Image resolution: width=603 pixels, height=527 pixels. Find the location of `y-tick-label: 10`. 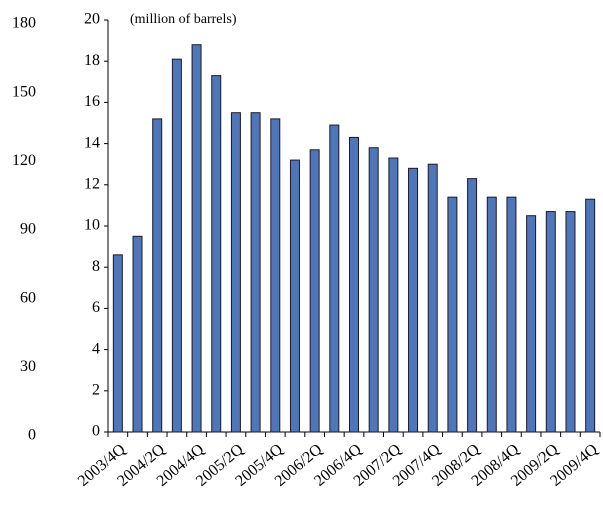

y-tick-label: 10 is located at coordinates (92, 225).